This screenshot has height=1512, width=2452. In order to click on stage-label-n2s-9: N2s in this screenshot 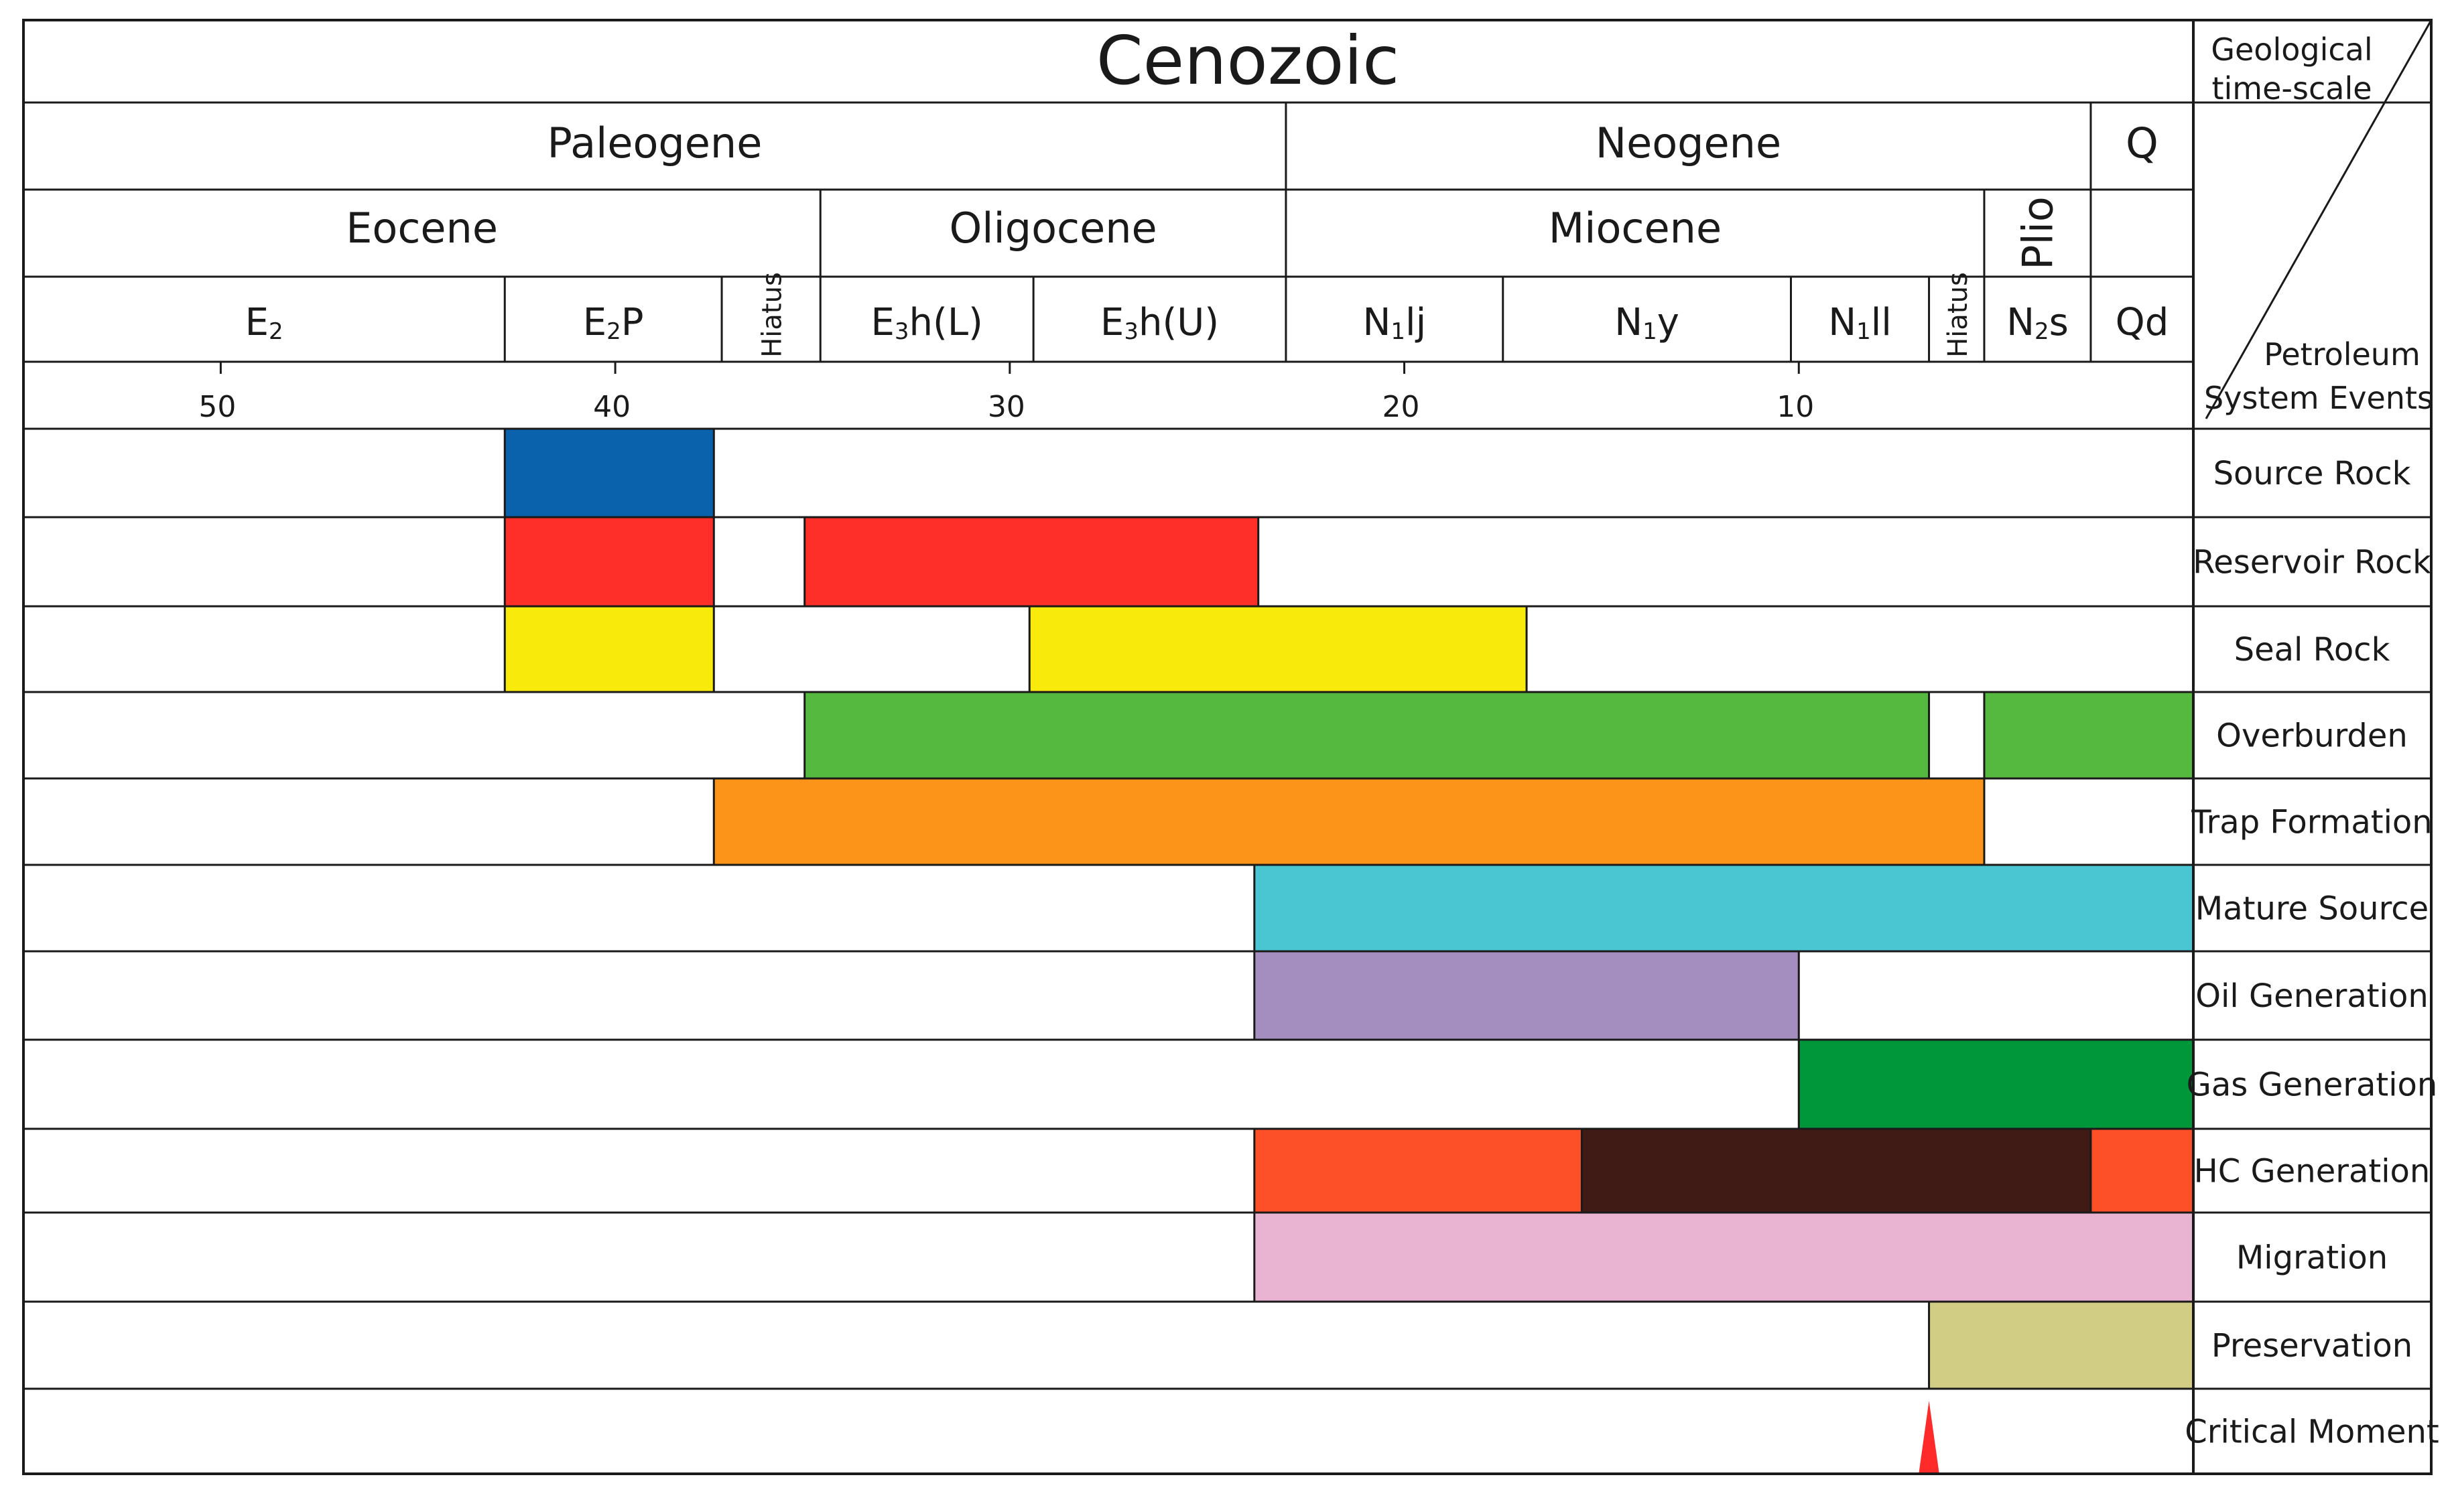, I will do `click(2037, 323)`.